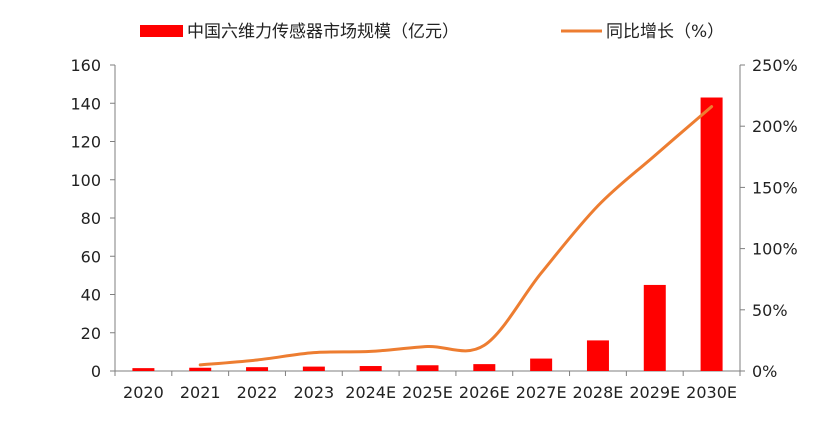  Describe the element at coordinates (85, 65) in the screenshot. I see `y-left-tick-label: 160` at that location.